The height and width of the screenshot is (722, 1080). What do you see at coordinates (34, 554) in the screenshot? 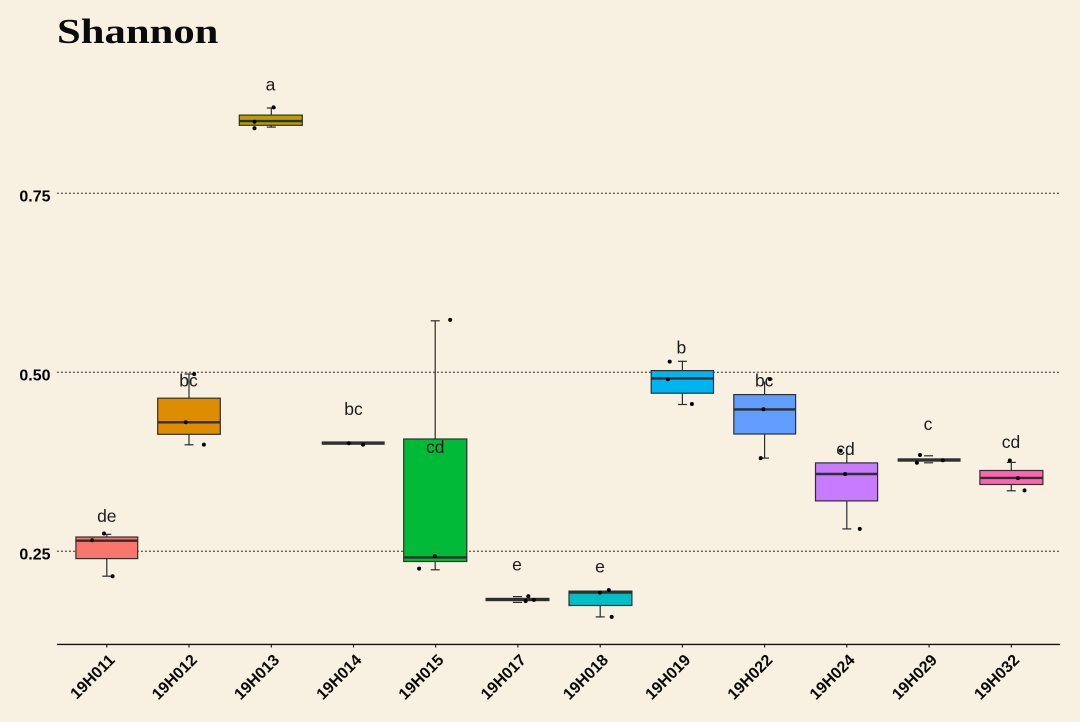
I see `svg-text: 0.25` at bounding box center [34, 554].